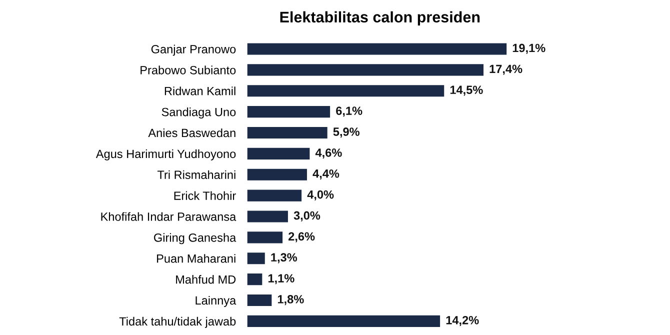 This screenshot has width=670, height=335. I want to click on data-label: 1,1%, so click(281, 279).